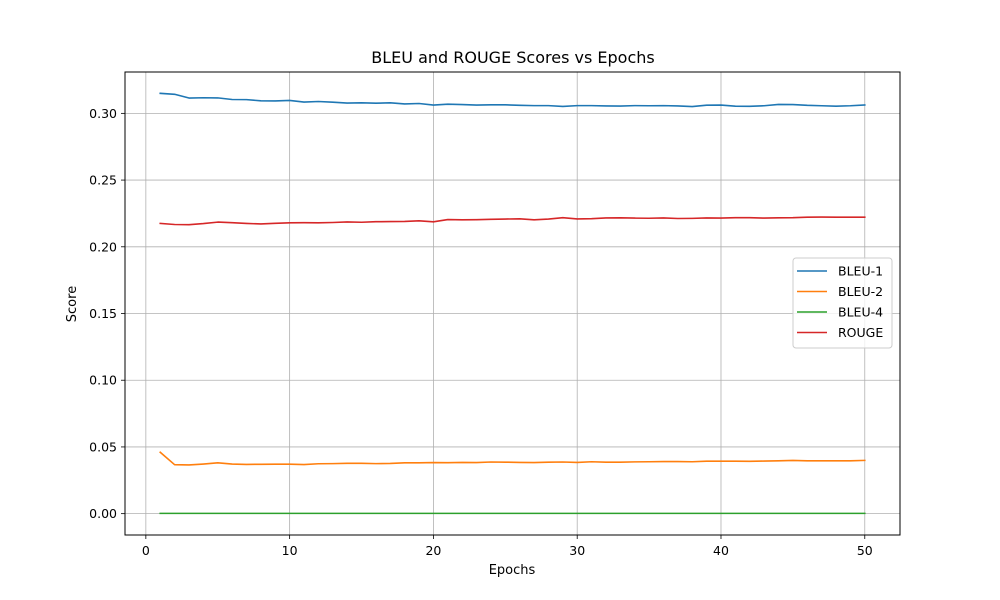 Image resolution: width=1000 pixels, height=600 pixels. I want to click on y-tick-label: 0.00, so click(103, 513).